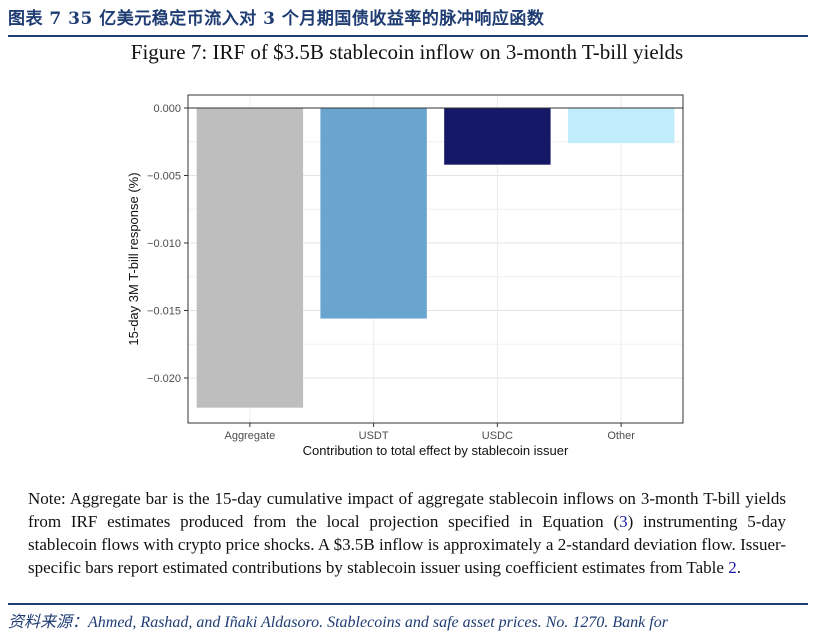 The image size is (814, 635). What do you see at coordinates (374, 436) in the screenshot?
I see `x-tick-label: USDT` at bounding box center [374, 436].